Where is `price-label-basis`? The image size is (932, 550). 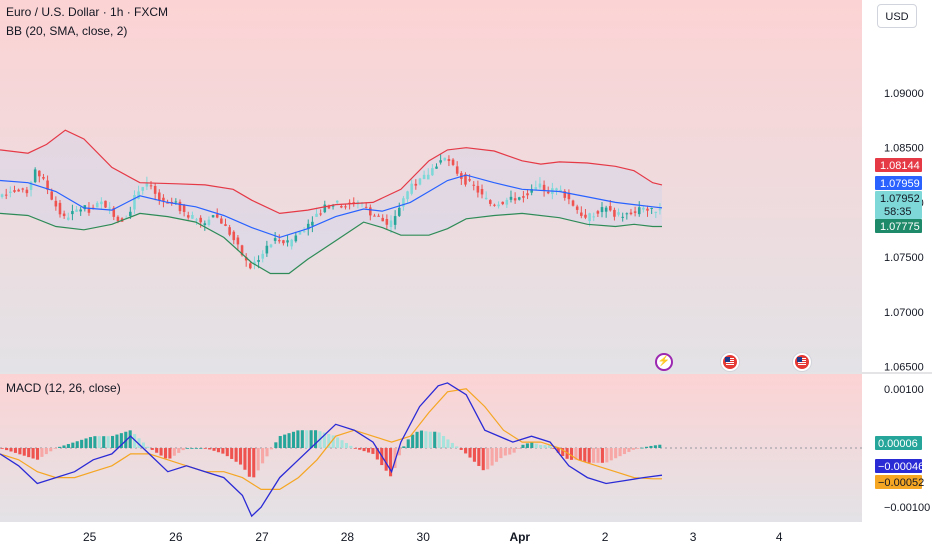 price-label-basis is located at coordinates (898, 183).